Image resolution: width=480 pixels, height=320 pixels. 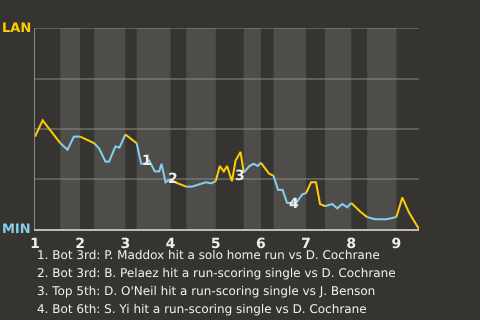 I want to click on x-tick-label: 9, so click(x=397, y=244).